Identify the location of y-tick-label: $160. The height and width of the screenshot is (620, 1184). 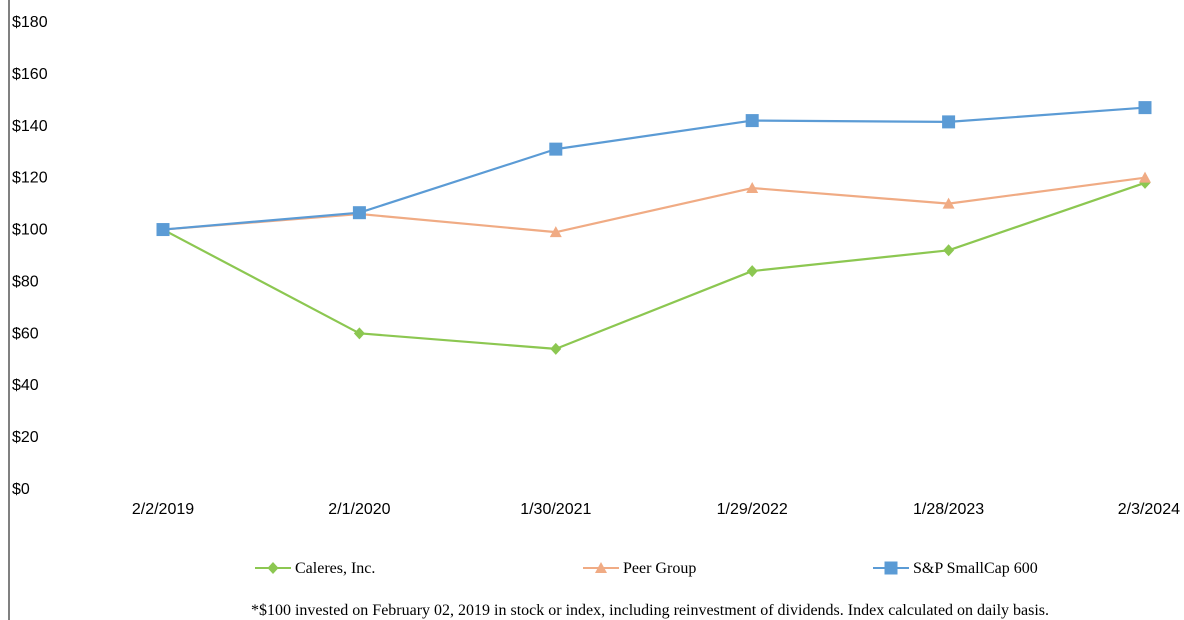
(30, 74).